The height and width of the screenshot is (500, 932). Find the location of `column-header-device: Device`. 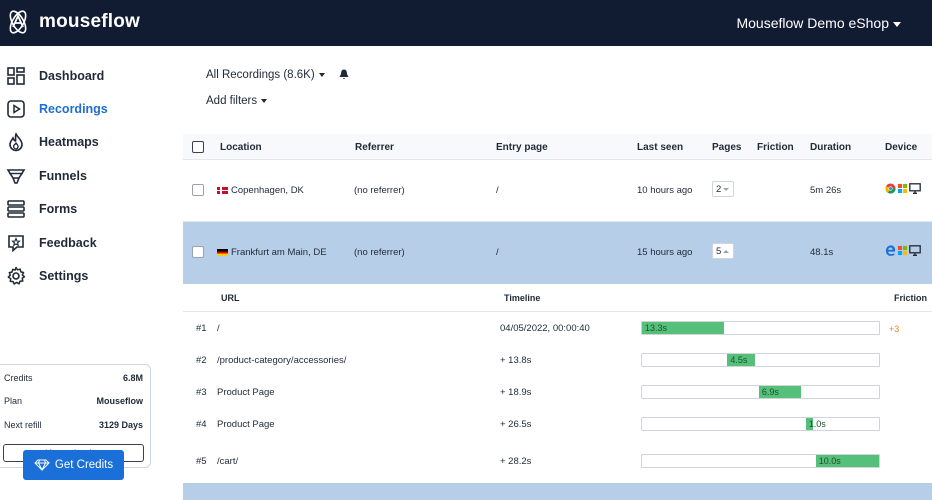

column-header-device: Device is located at coordinates (901, 147).